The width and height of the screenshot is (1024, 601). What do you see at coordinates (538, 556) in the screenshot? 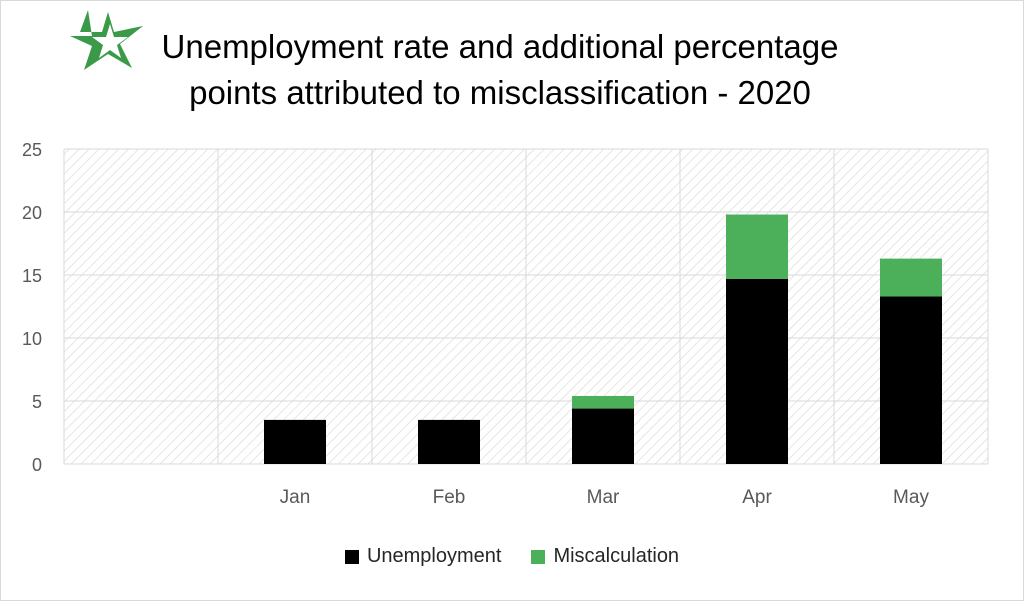
I see `legend-swatch-miscalculation` at bounding box center [538, 556].